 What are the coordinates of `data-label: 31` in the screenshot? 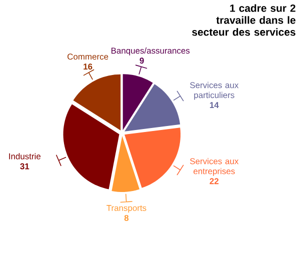 It's located at (25, 166).